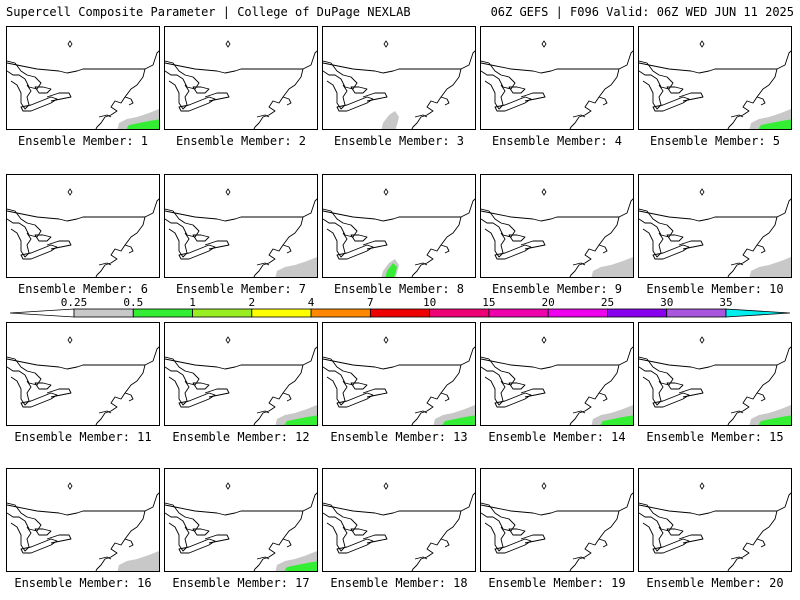 Image resolution: width=800 pixels, height=600 pixels. I want to click on ensemble-member-label: Ensemble Member: 6, so click(83, 289).